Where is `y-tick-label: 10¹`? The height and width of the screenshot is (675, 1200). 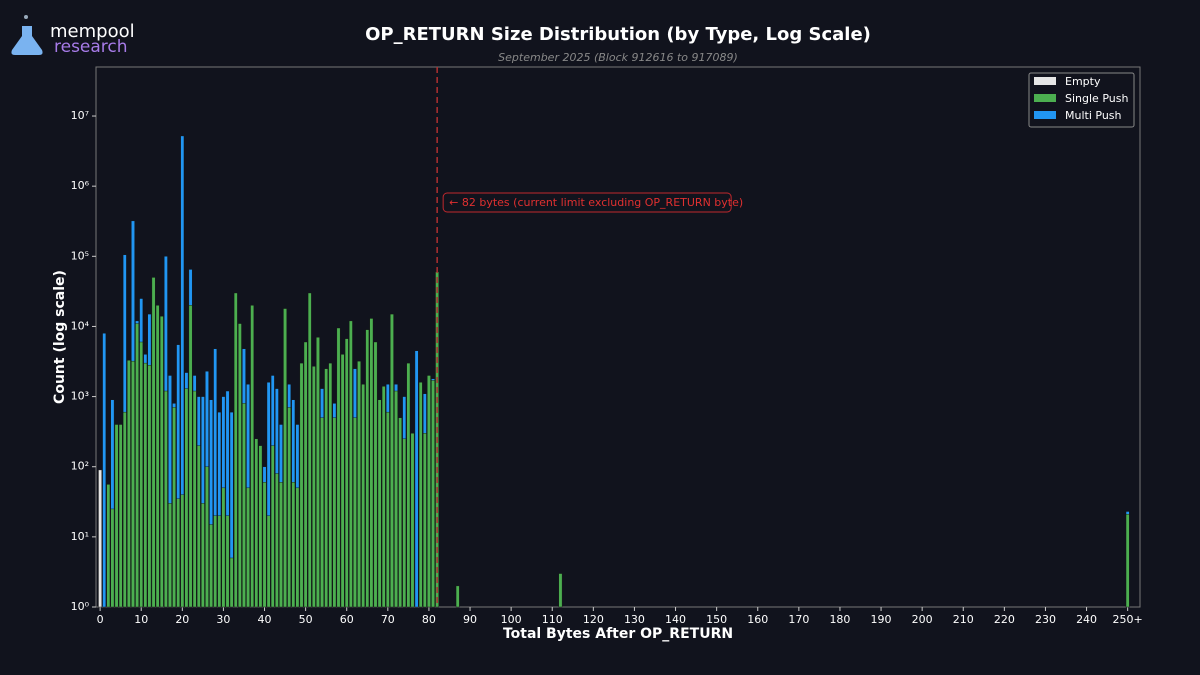
y-tick-label: 10¹ is located at coordinates (80, 536).